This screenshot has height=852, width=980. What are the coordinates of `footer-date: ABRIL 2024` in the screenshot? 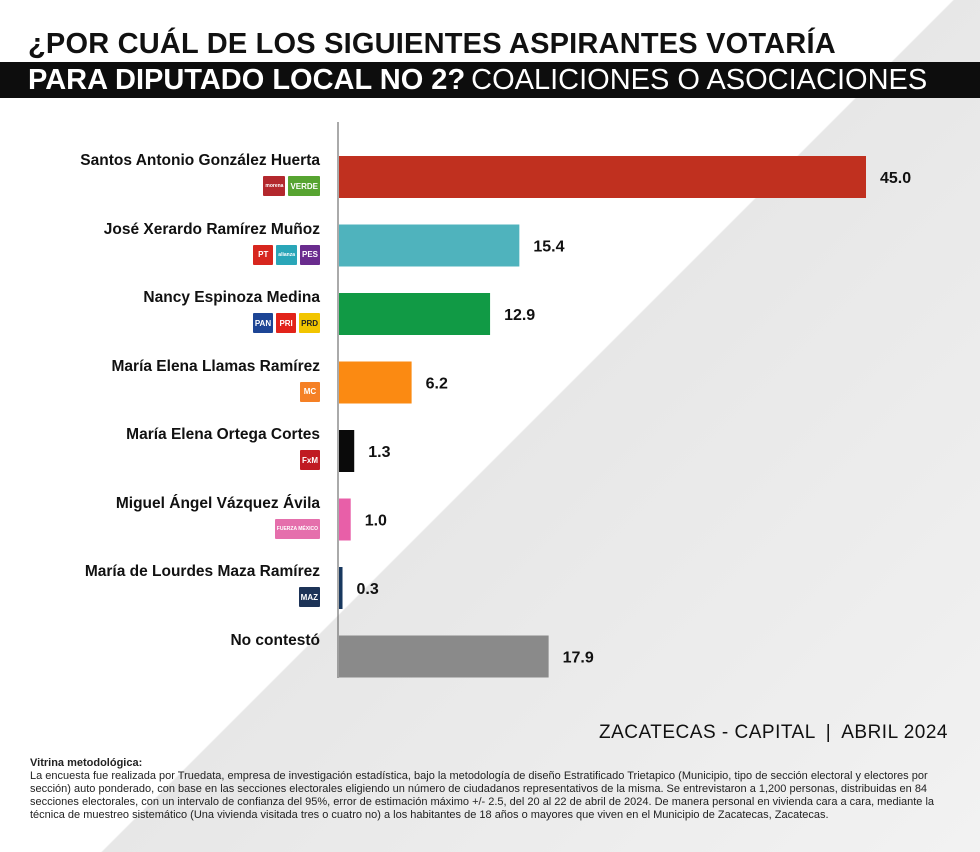 It's located at (894, 732).